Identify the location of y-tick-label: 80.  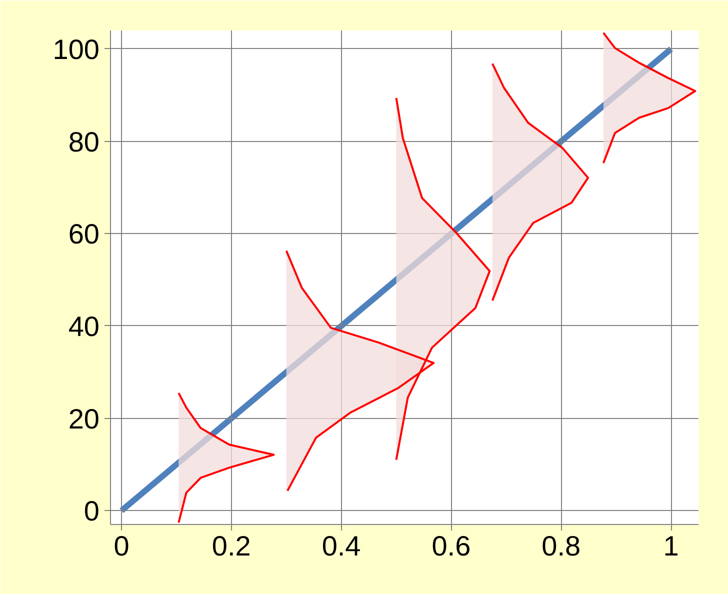
(84, 142).